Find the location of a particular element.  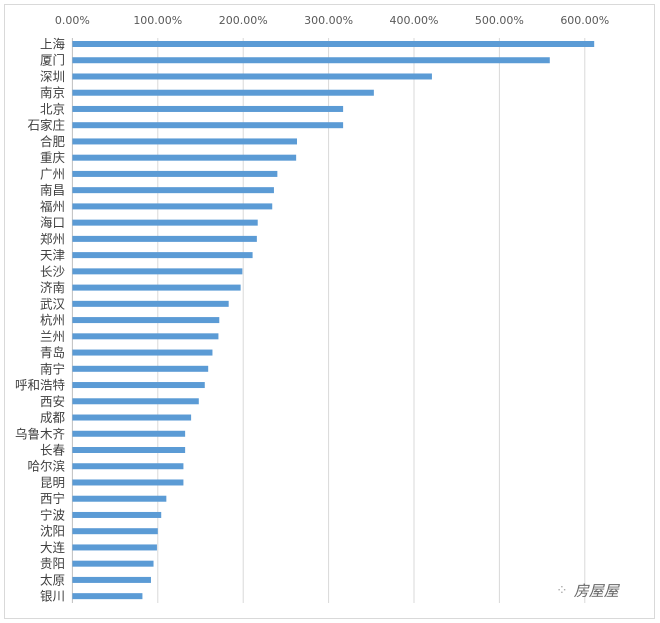

bar-海口 is located at coordinates (165, 222).